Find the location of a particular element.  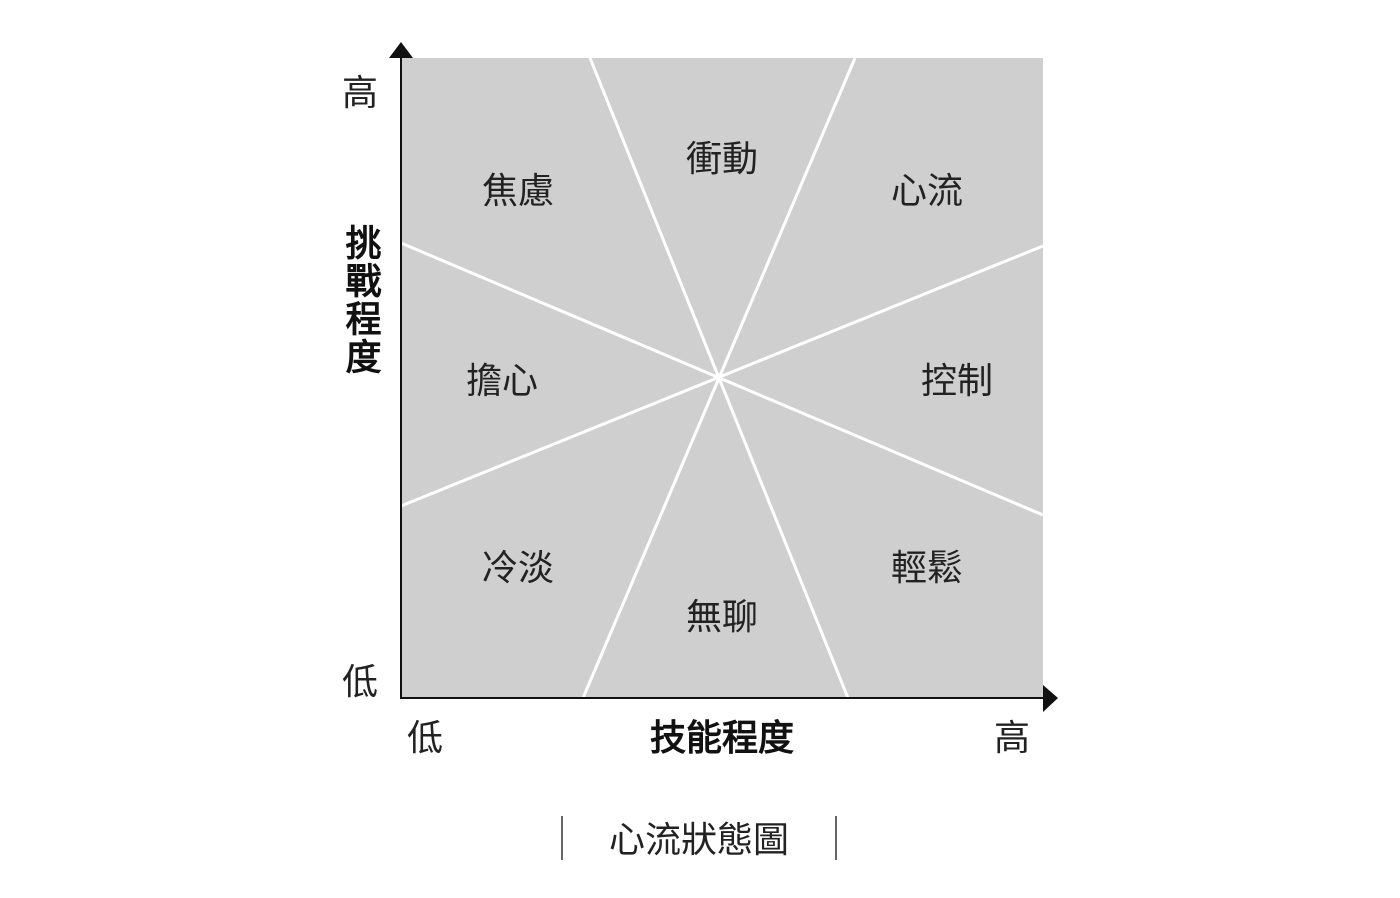

y-axis-arrow-icon is located at coordinates (401, 50).